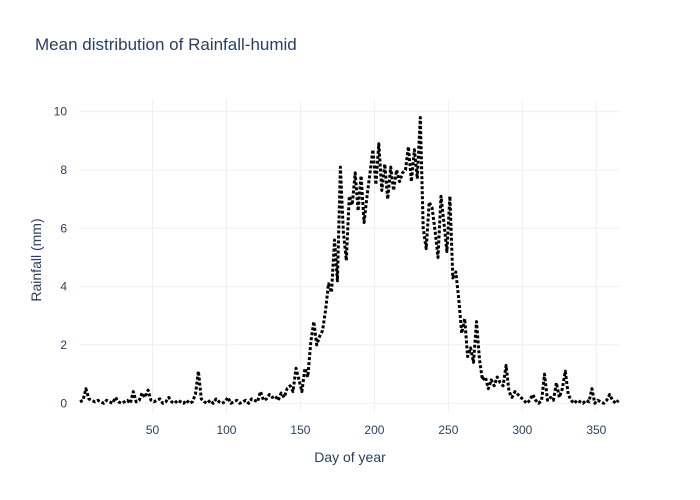  What do you see at coordinates (36, 259) in the screenshot?
I see `y-axis-title: Rainfall (mm)` at bounding box center [36, 259].